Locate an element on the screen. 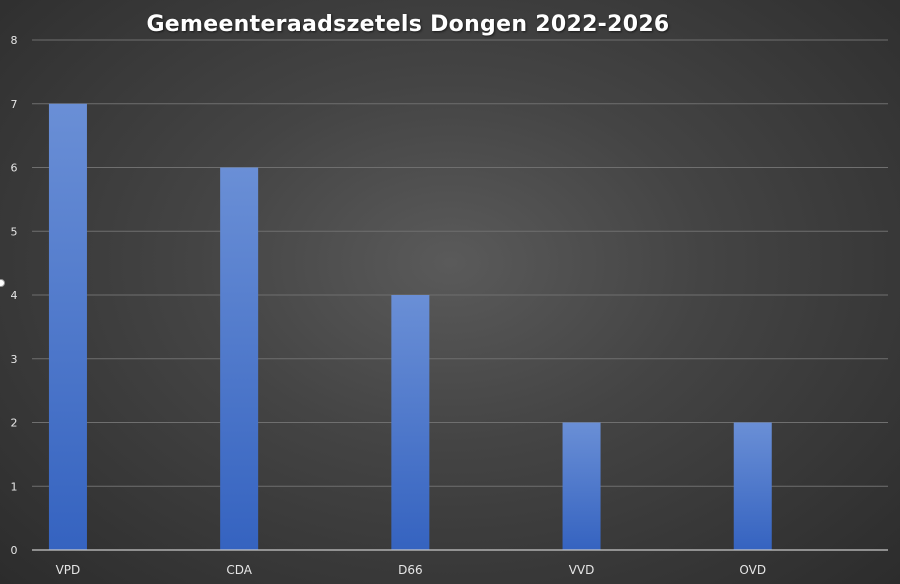  y-tick-label: 6 is located at coordinates (14, 168).